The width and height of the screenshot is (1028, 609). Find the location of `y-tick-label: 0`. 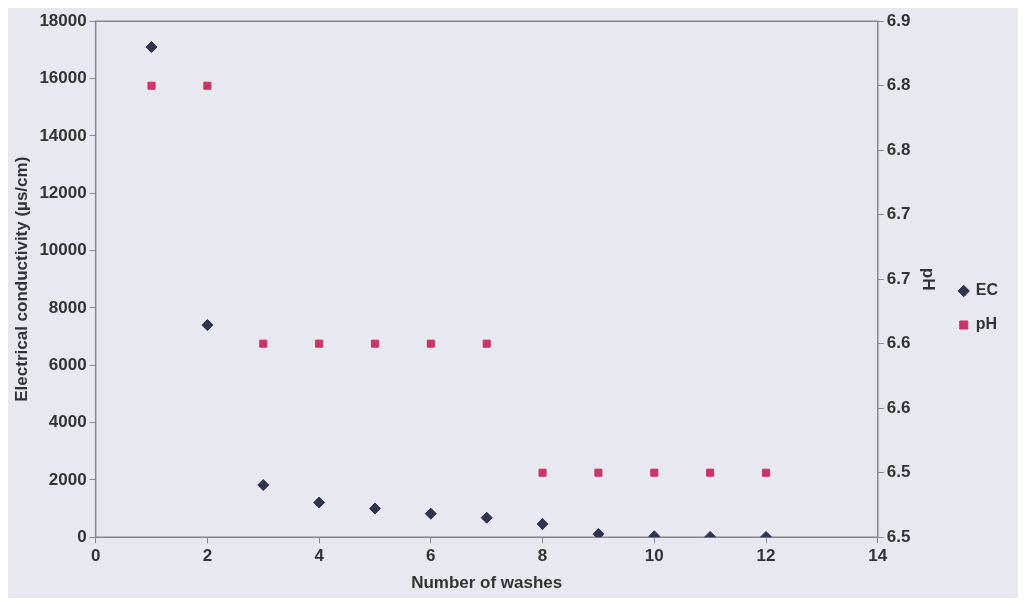

y-tick-label: 0 is located at coordinates (82, 536).